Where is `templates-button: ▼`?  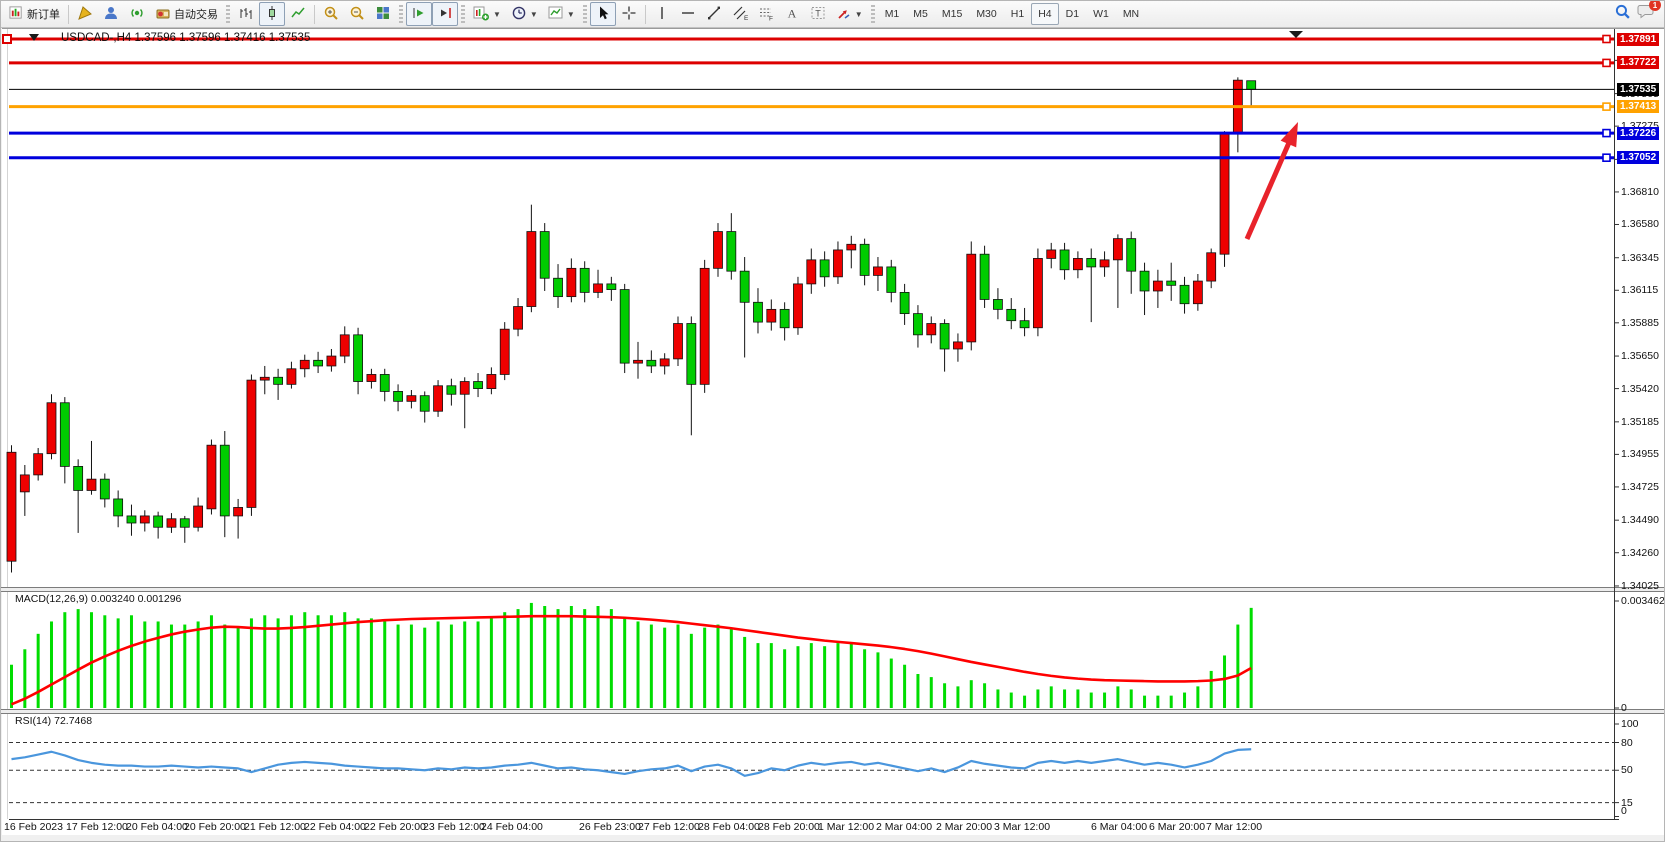
templates-button: ▼ is located at coordinates (561, 14).